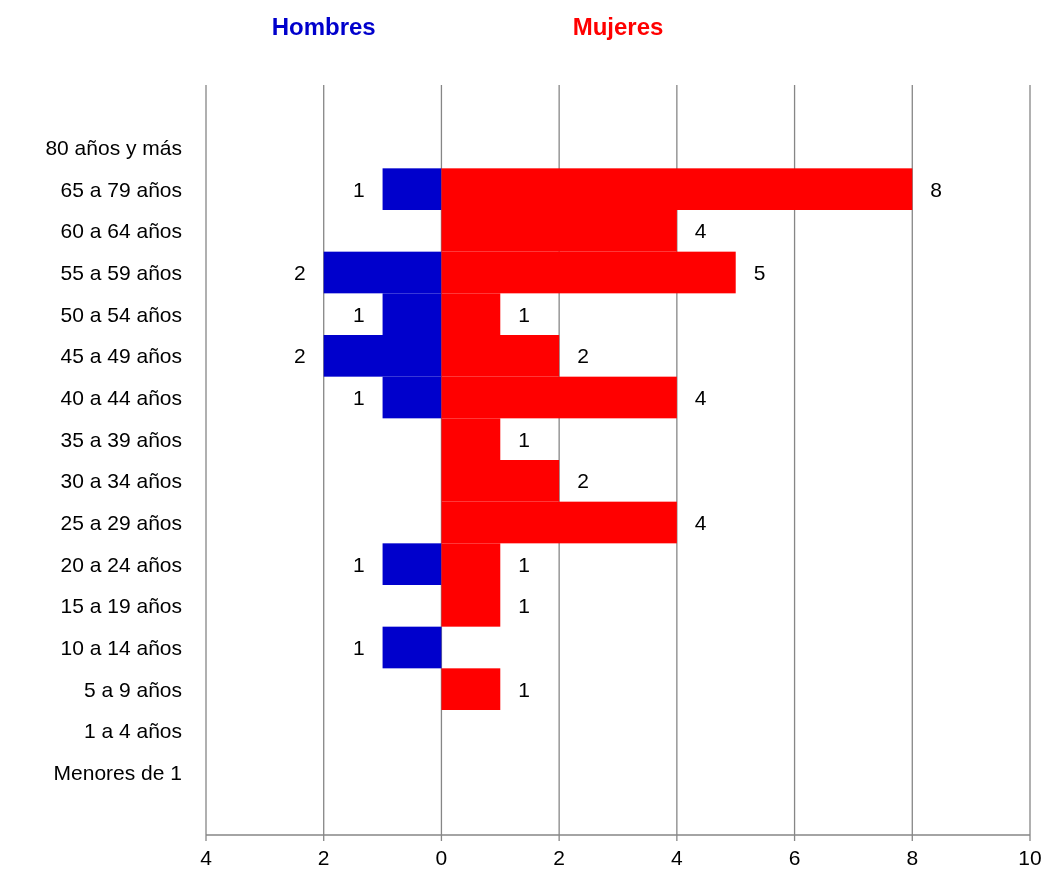 The image size is (1050, 879). I want to click on data-label: 8, so click(936, 189).